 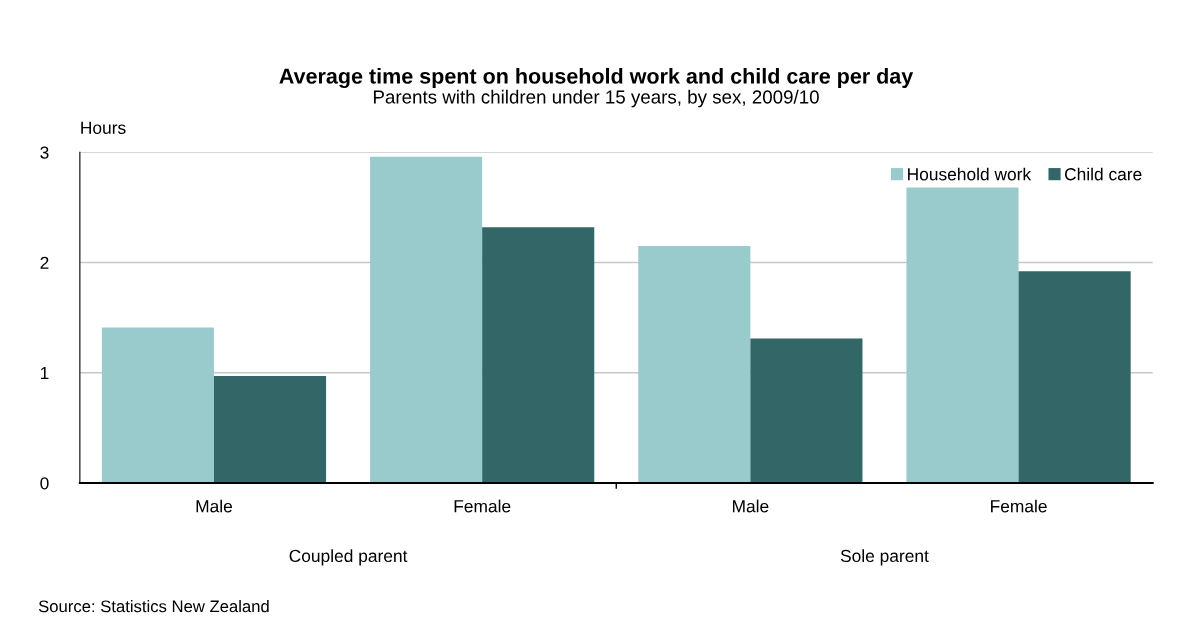 I want to click on legend-label: Child care, so click(x=1103, y=174).